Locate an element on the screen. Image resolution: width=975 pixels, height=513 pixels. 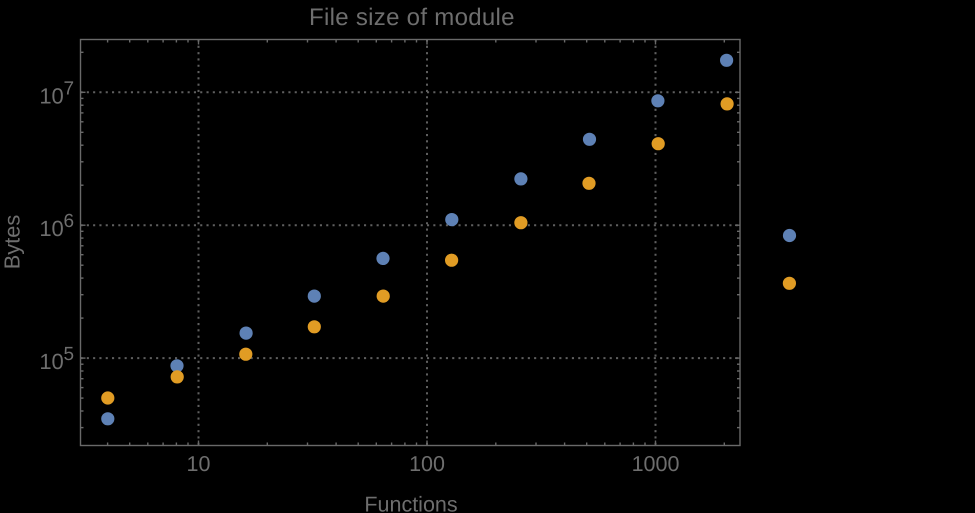
svg-text: Functions is located at coordinates (410, 502).